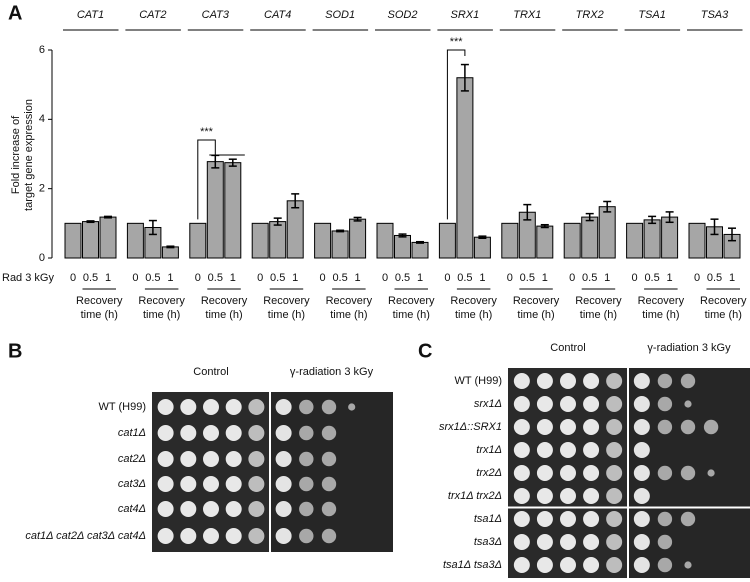  Describe the element at coordinates (715, 15) in the screenshot. I see `gene-label: TSA3` at that location.